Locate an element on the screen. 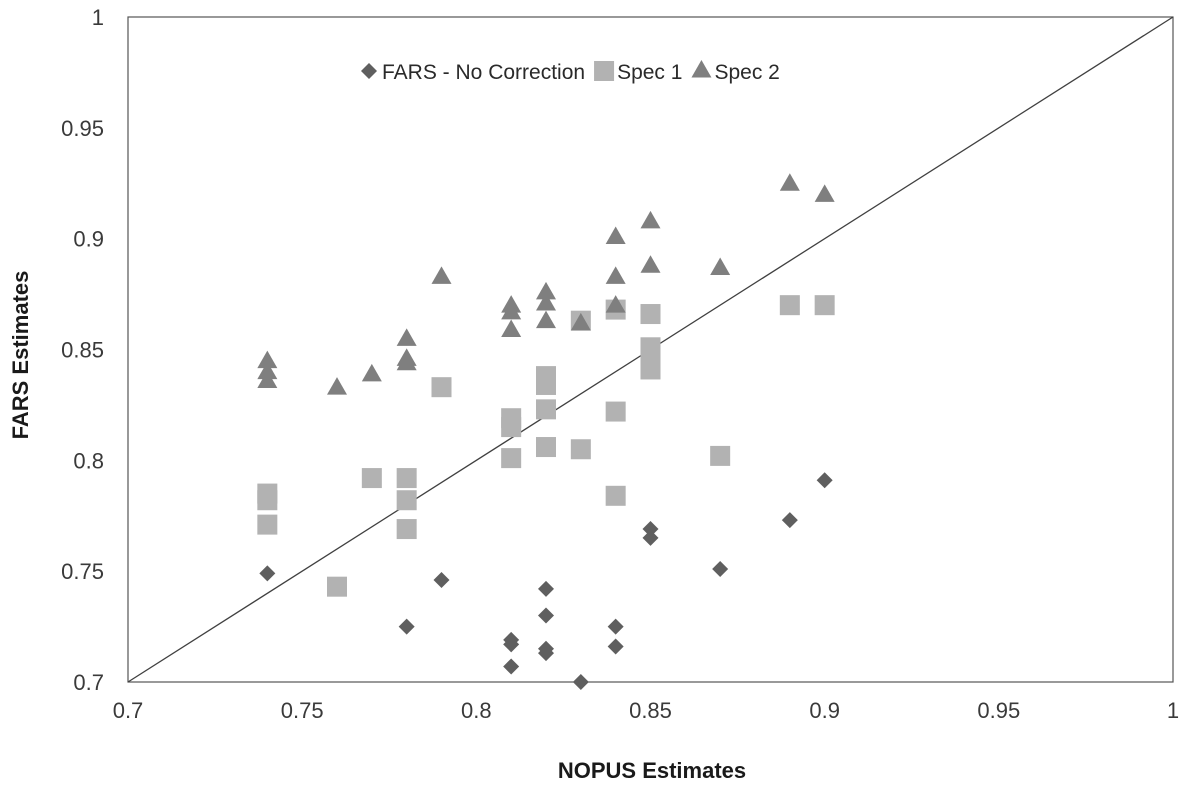  y-axis-ticks: 0.7 0.75 0.8 0.85 0.9 0.95 1 is located at coordinates (82, 350).